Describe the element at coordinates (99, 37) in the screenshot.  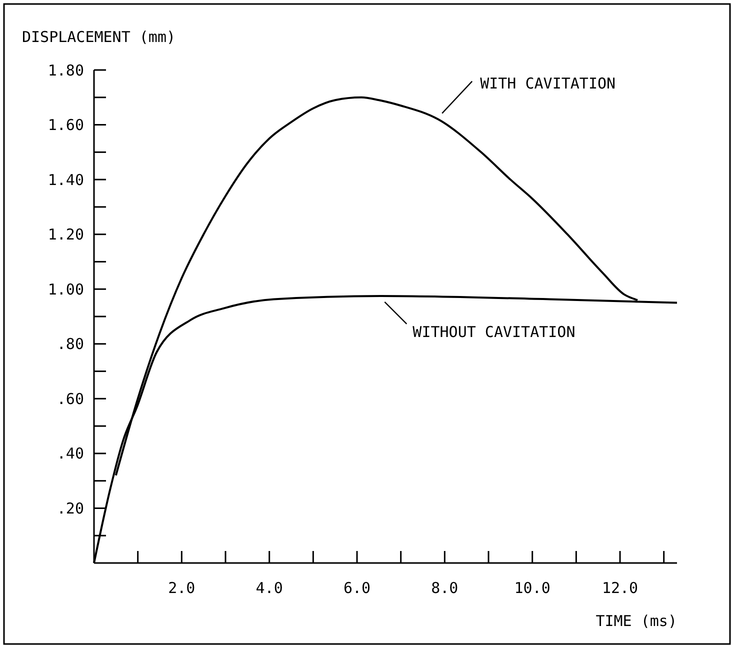
I see `y-axis-title: DISPLACEMENT (mm)` at that location.